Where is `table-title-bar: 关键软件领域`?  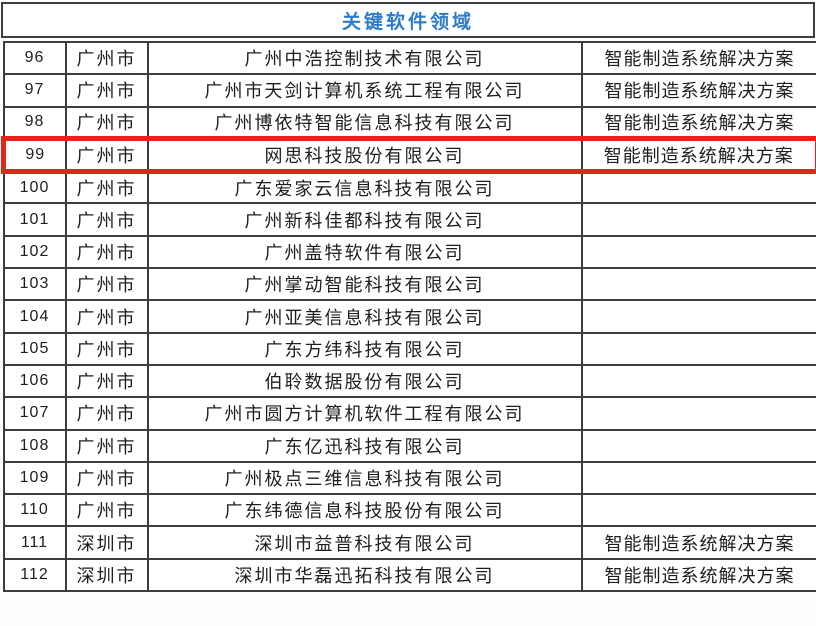
table-title-bar: 关键软件领域 is located at coordinates (408, 20).